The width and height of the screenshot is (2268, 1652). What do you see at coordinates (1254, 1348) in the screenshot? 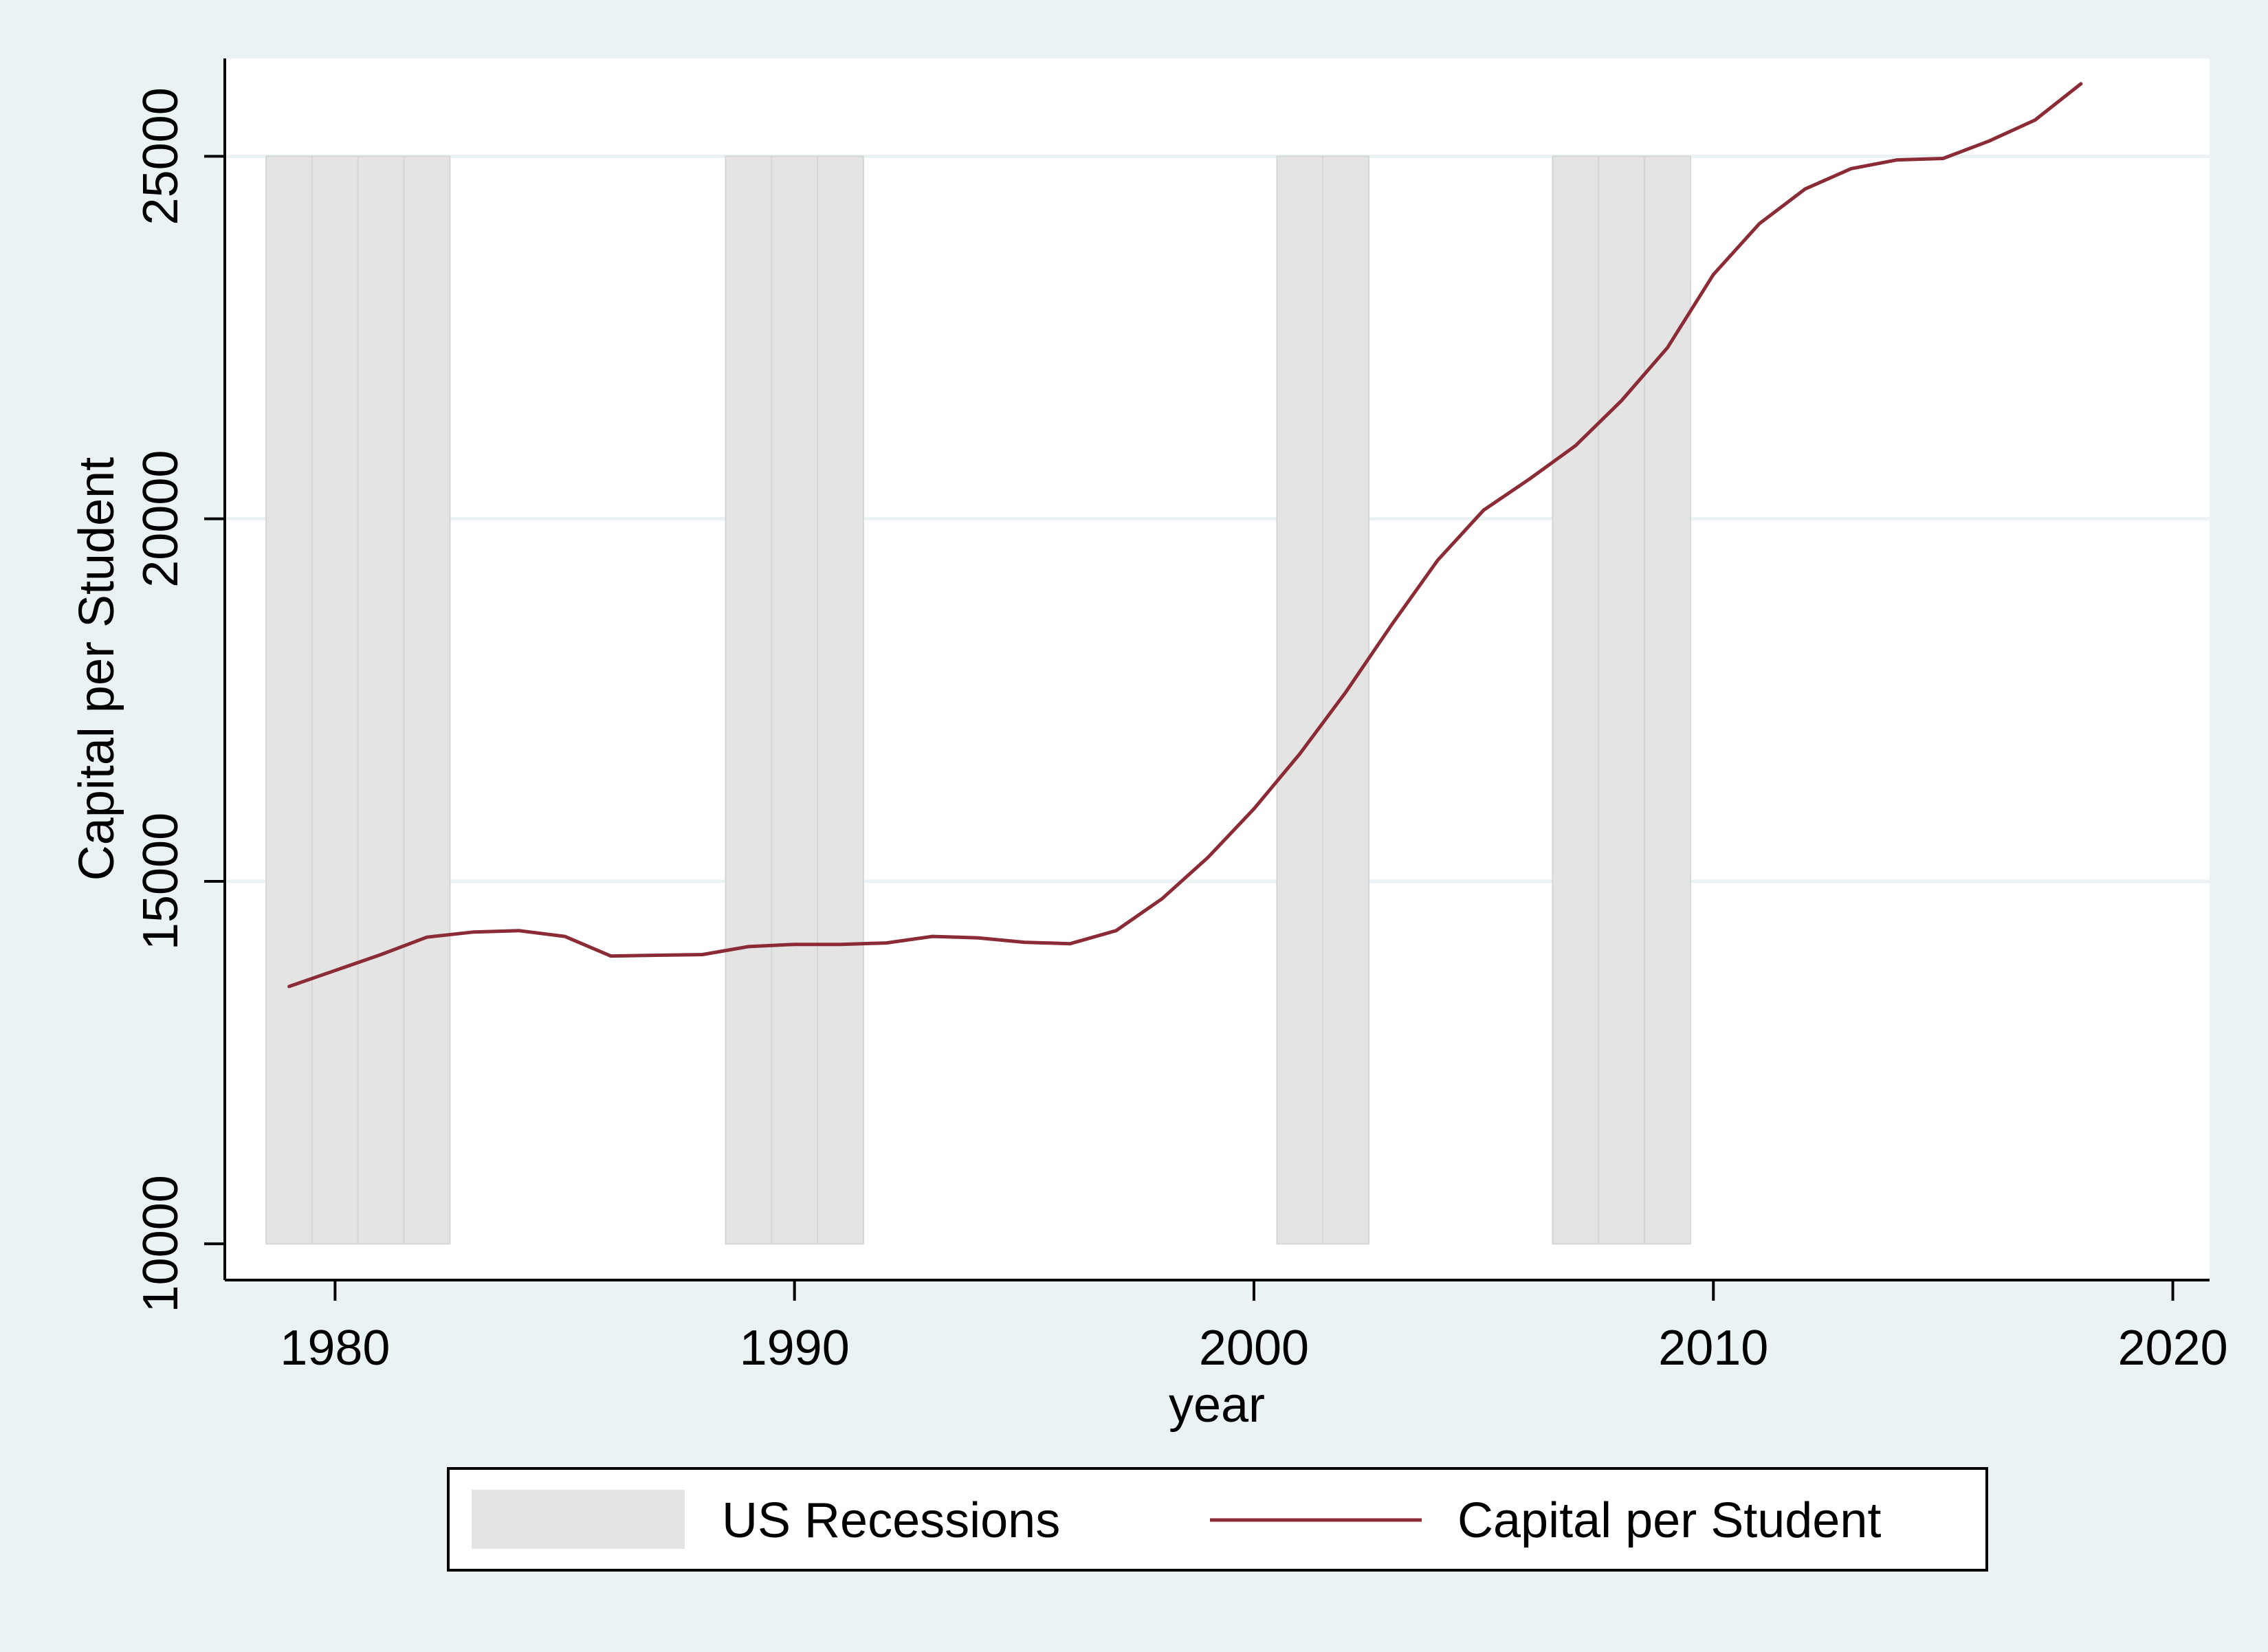
I see `x-tick-label: 2000` at bounding box center [1254, 1348].